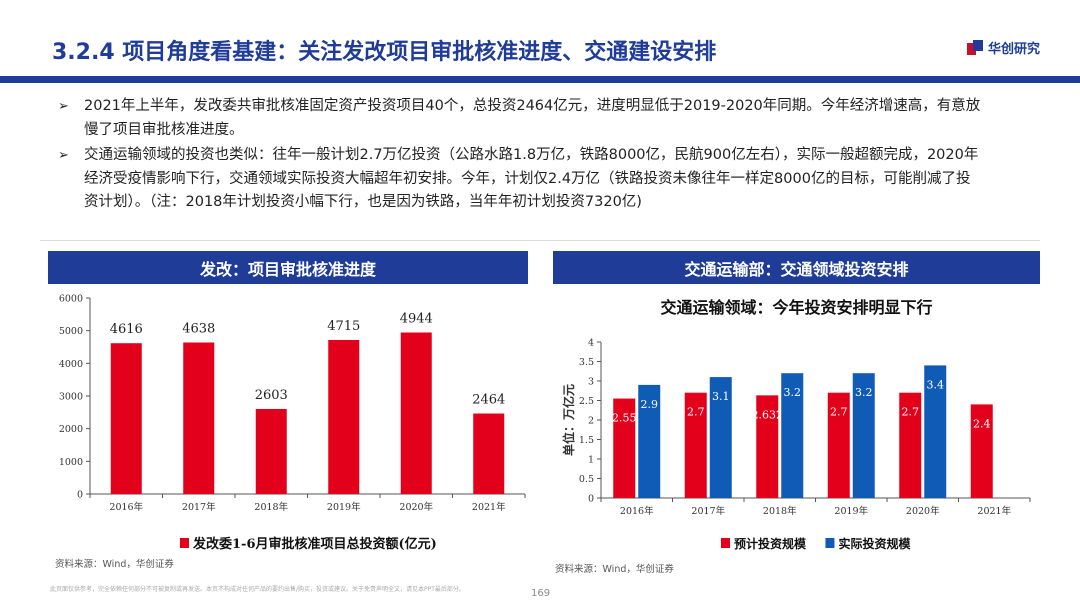 The height and width of the screenshot is (608, 1080). What do you see at coordinates (343, 326) in the screenshot?
I see `data-label: 4715` at bounding box center [343, 326].